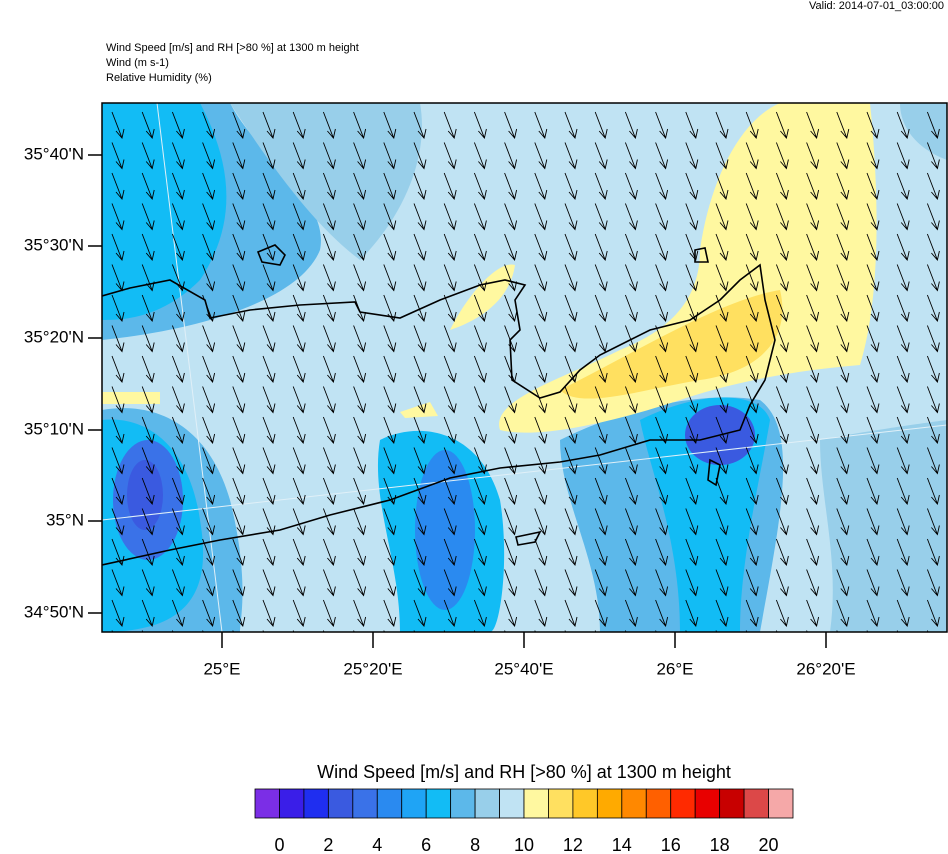 This screenshot has height=854, width=948. Describe the element at coordinates (825, 668) in the screenshot. I see `lon-label: 26°20'E` at that location.